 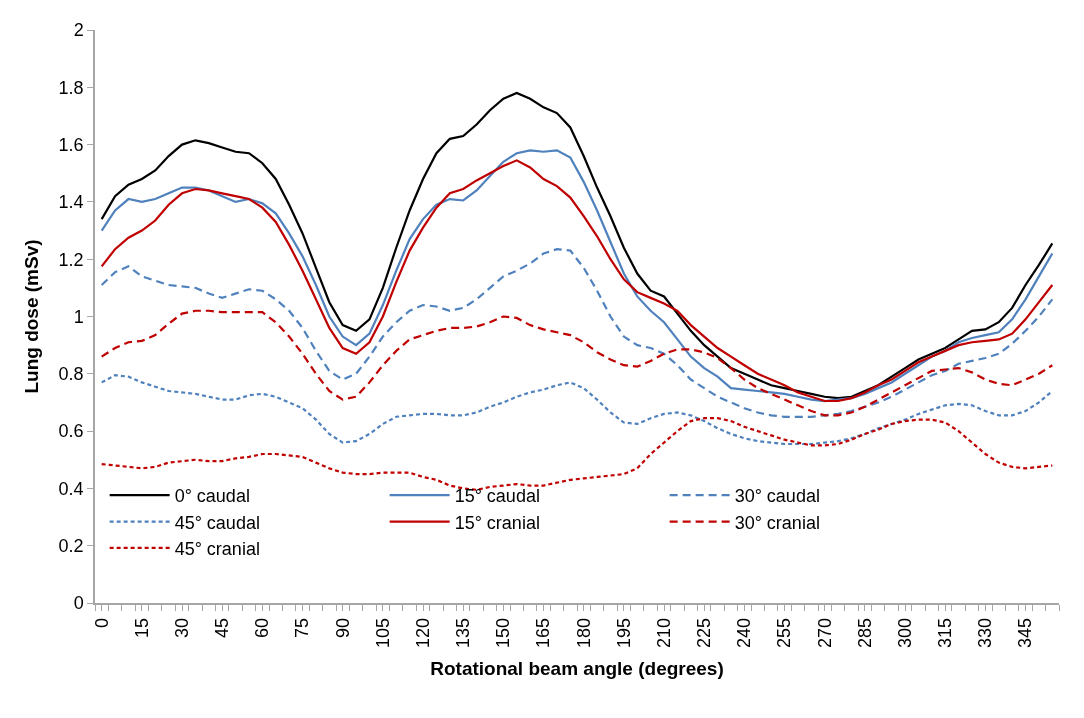 I want to click on x-tick-label: 165, so click(x=543, y=632).